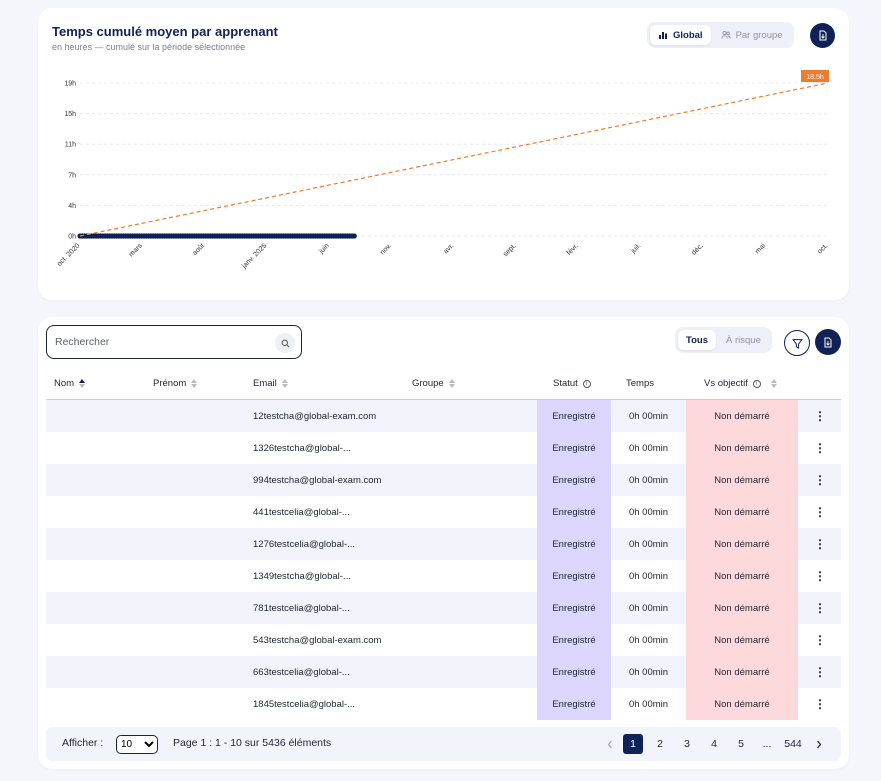  Describe the element at coordinates (72, 175) in the screenshot. I see `y-tick-label: 7h` at that location.